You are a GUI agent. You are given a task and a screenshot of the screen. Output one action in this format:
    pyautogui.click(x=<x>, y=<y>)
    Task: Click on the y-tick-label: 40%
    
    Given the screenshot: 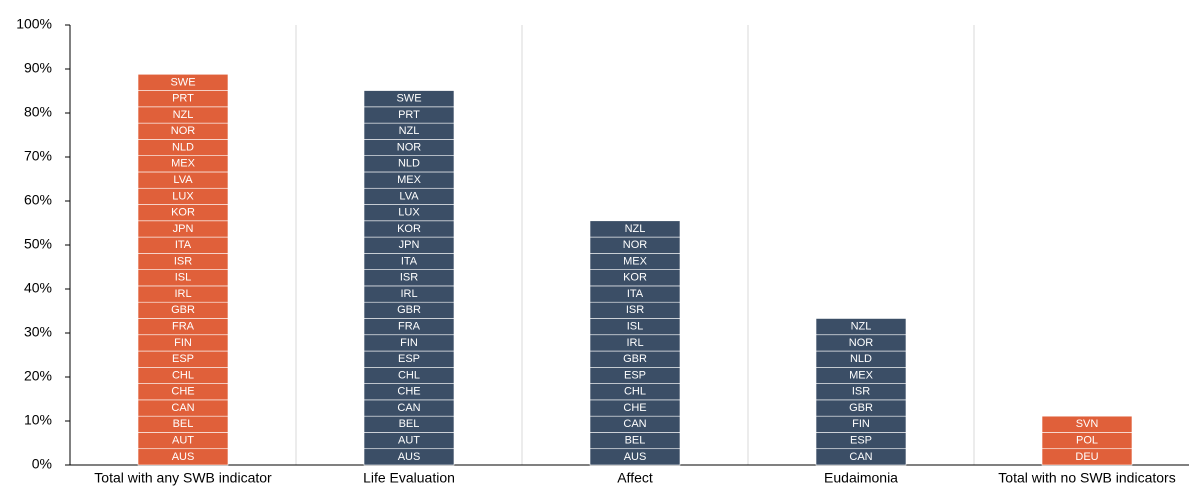 What is the action you would take?
    pyautogui.click(x=38, y=288)
    